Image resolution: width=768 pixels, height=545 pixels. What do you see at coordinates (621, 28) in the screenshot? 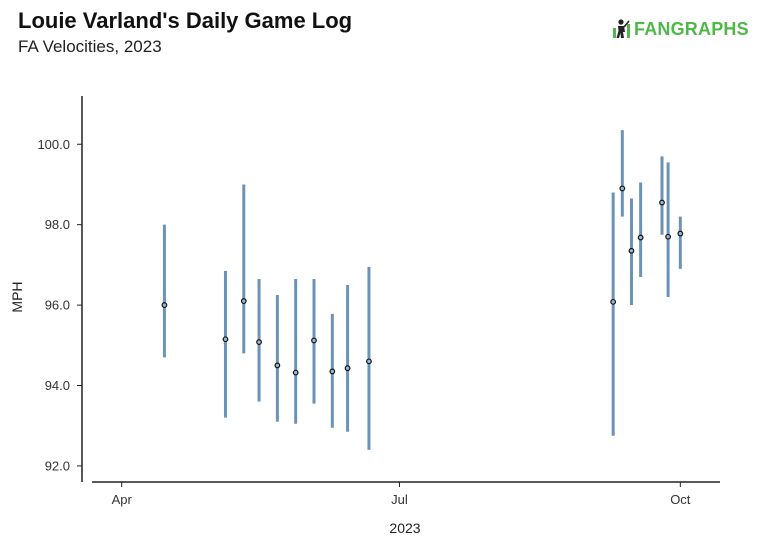
I see `fangraphs-player-icon` at bounding box center [621, 28].